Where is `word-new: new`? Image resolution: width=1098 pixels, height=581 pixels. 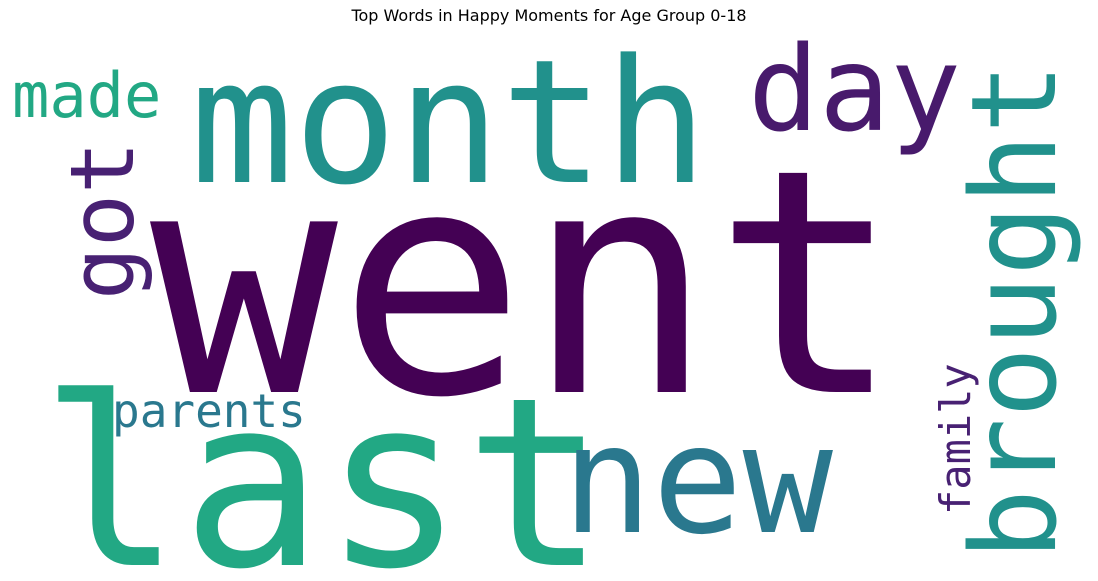 word-new: new is located at coordinates (698, 481).